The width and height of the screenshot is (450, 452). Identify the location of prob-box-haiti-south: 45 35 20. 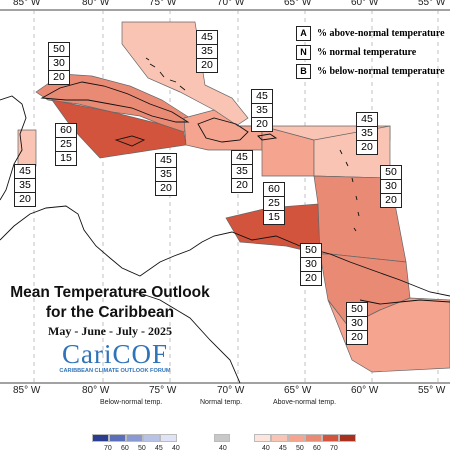
(242, 171).